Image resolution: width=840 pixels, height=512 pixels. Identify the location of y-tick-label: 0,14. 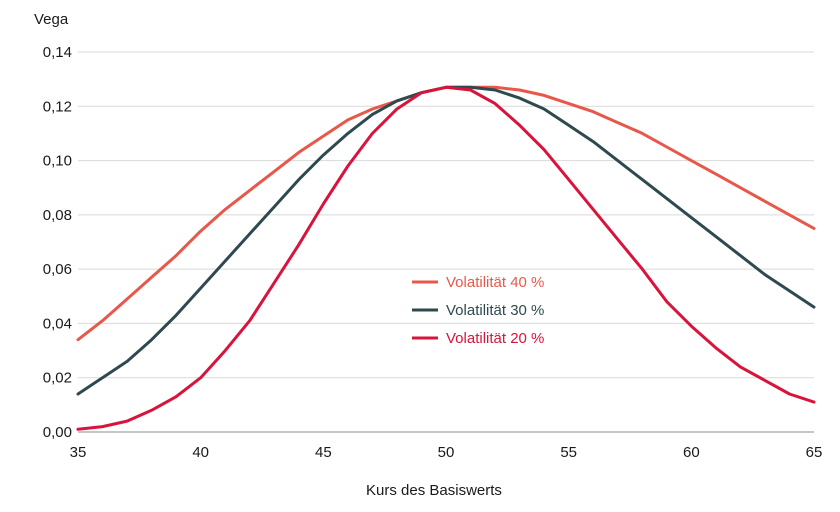
(57, 52).